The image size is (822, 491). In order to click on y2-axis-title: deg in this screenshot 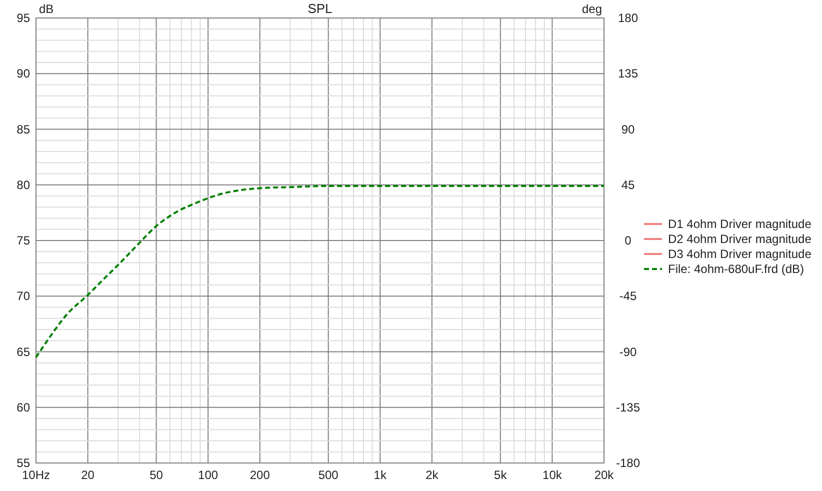, I will do `click(592, 9)`.